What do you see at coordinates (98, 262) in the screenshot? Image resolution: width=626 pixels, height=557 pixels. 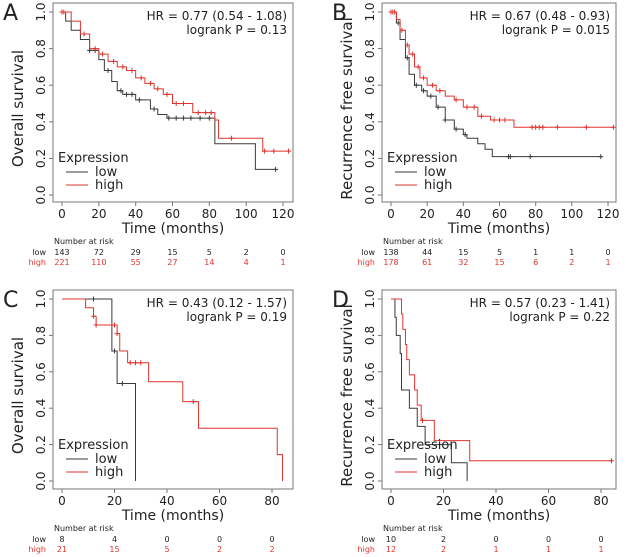 I see `risk-count-high: 110` at bounding box center [98, 262].